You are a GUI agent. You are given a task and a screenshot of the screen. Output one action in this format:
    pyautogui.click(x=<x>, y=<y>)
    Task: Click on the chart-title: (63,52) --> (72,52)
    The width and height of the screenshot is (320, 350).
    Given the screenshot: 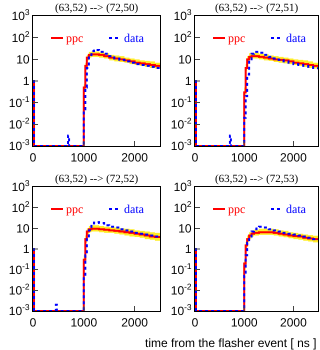 What is the action you would take?
    pyautogui.click(x=97, y=179)
    